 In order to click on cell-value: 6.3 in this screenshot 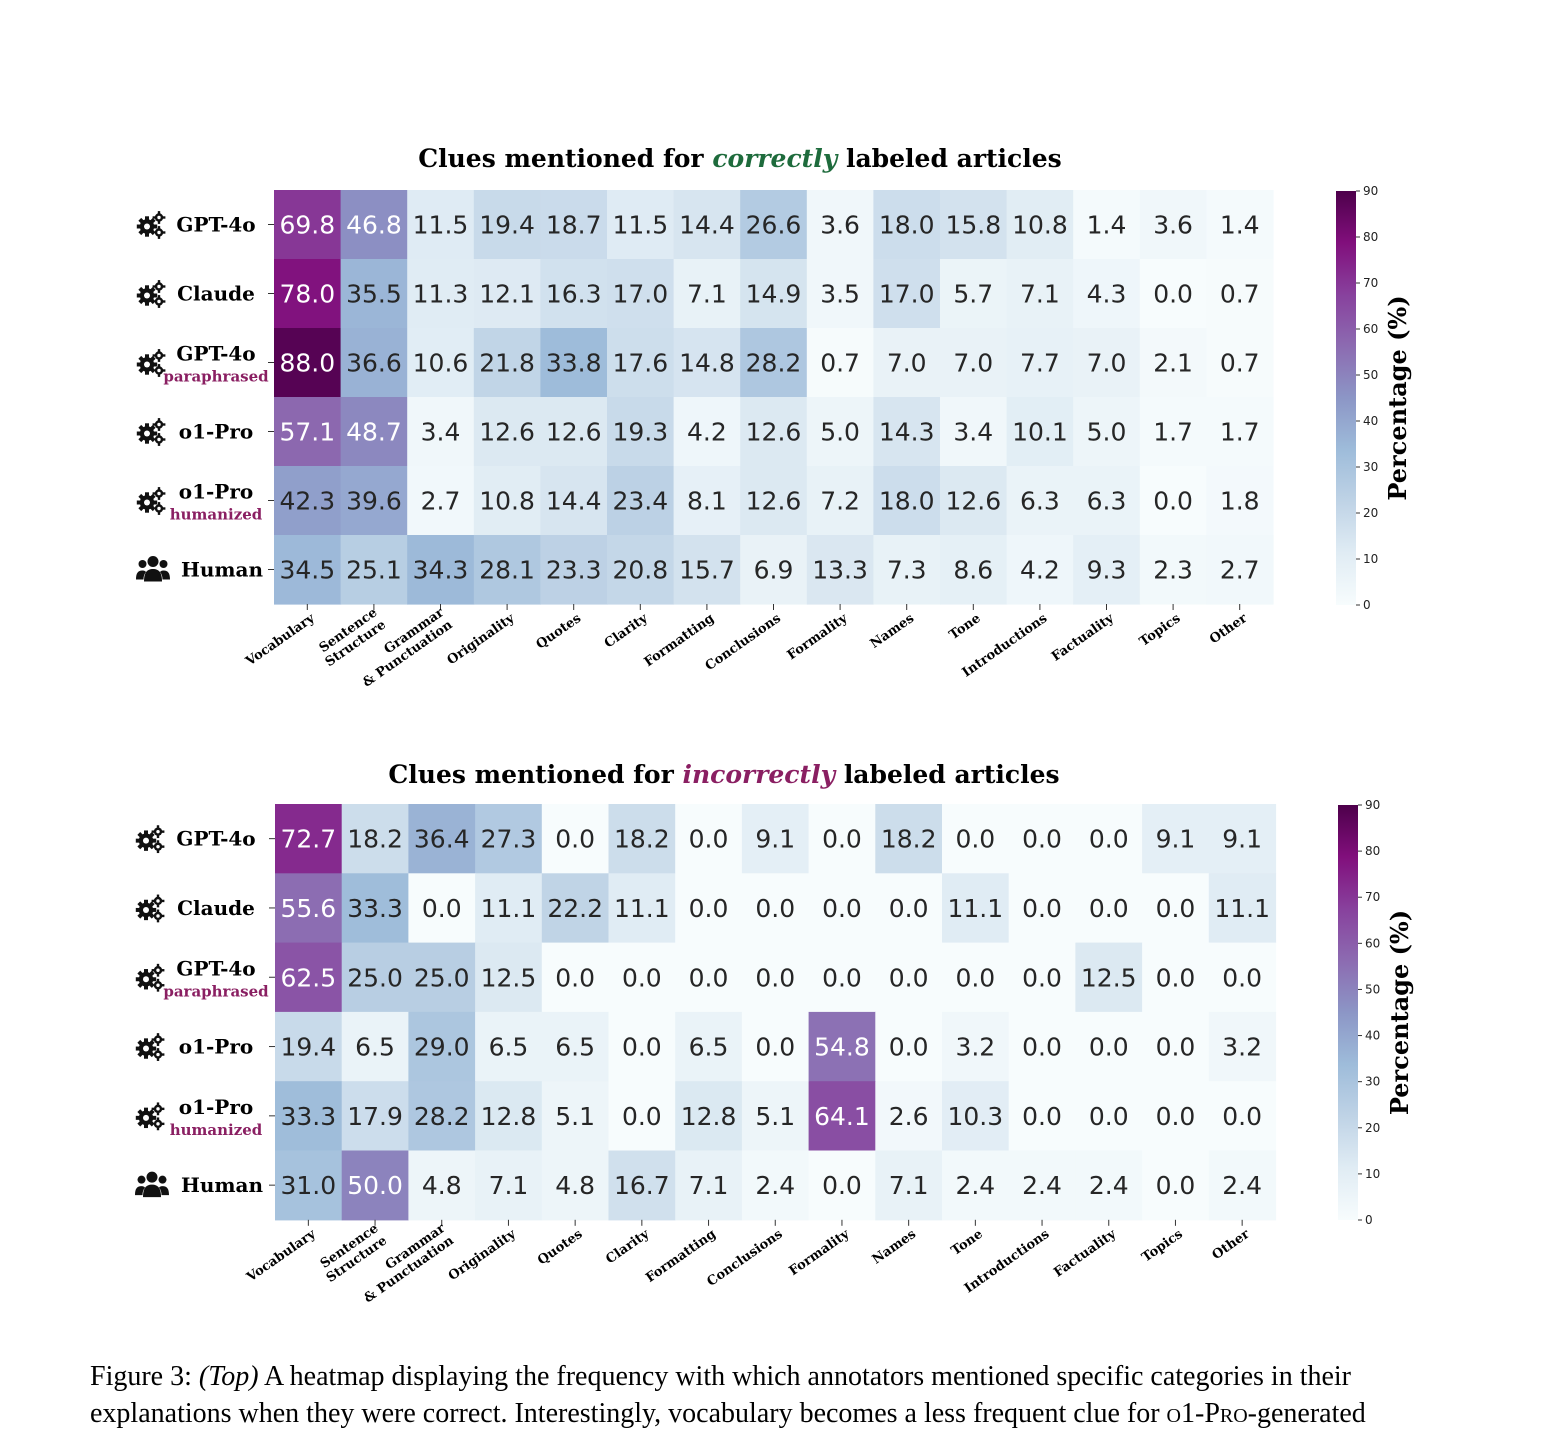, I will do `click(1040, 501)`.